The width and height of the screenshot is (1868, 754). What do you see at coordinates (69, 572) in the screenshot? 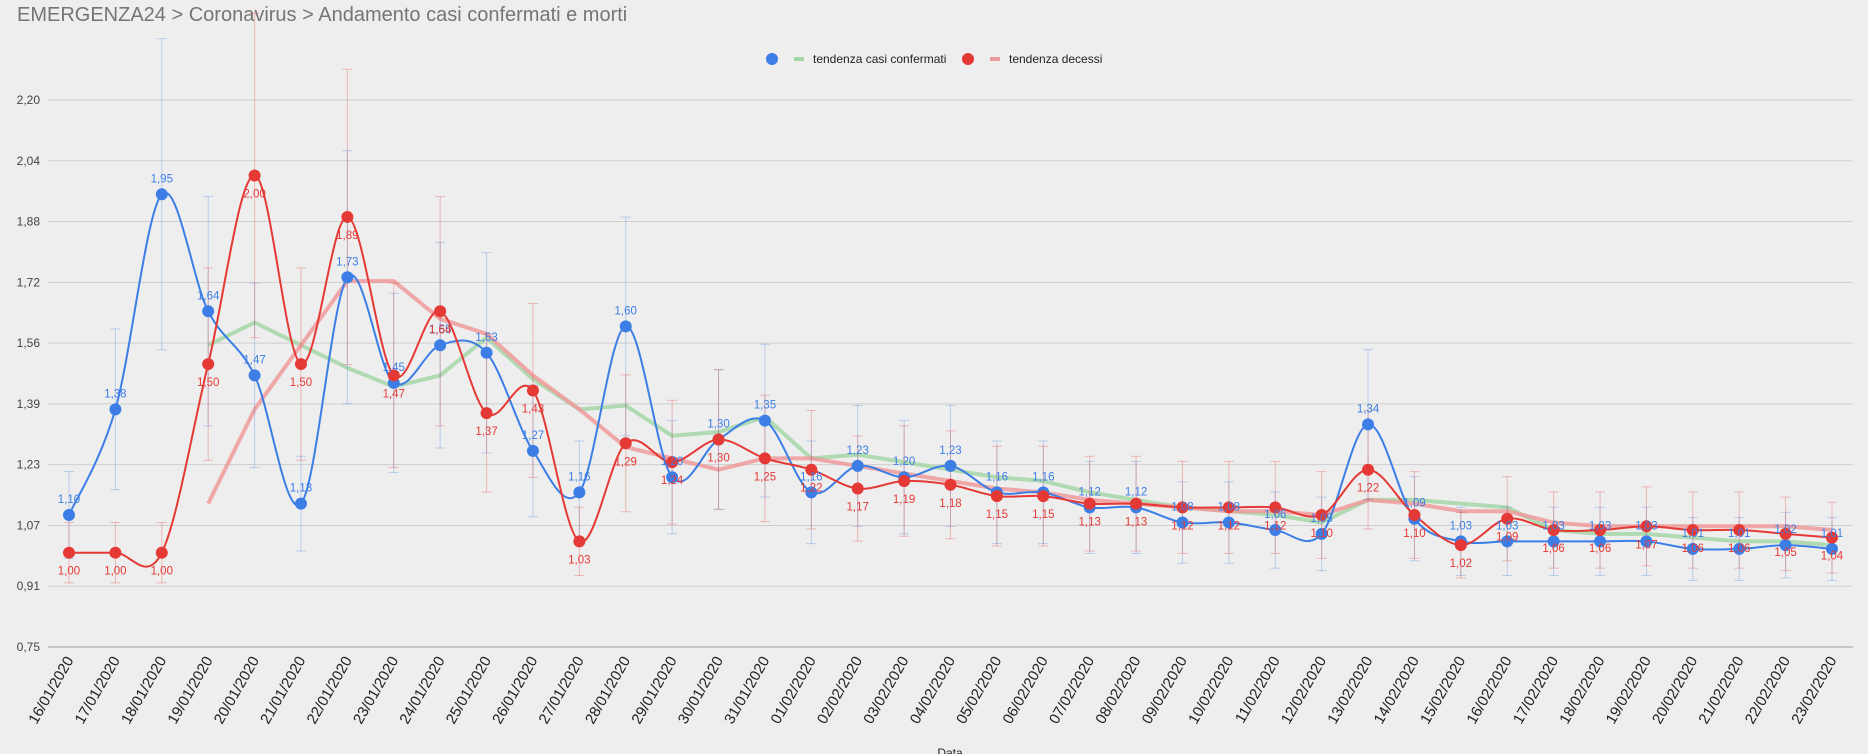
I see `data-label: 1,00` at bounding box center [69, 572].